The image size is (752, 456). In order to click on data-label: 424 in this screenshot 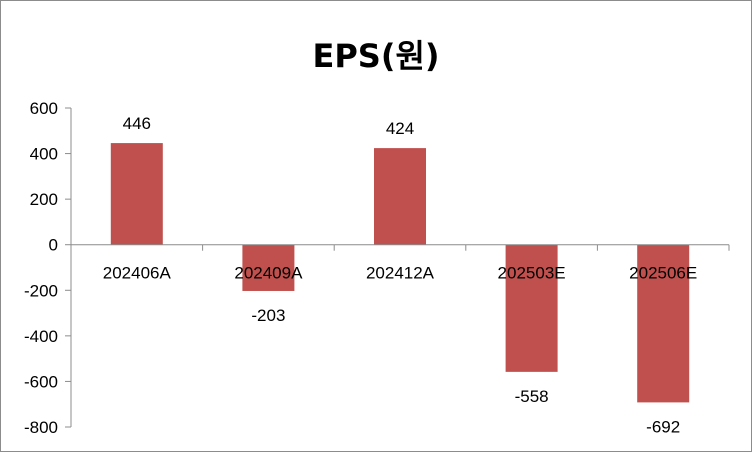, I will do `click(400, 128)`.